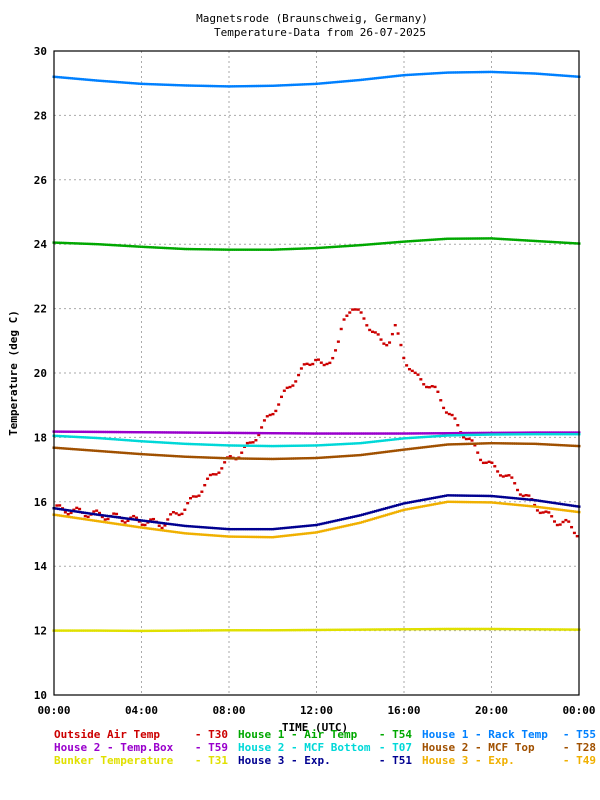 Image resolution: width=600 pixels, height=800 pixels. Describe the element at coordinates (579, 747) in the screenshot. I see `legend-code-T28: - T28` at that location.